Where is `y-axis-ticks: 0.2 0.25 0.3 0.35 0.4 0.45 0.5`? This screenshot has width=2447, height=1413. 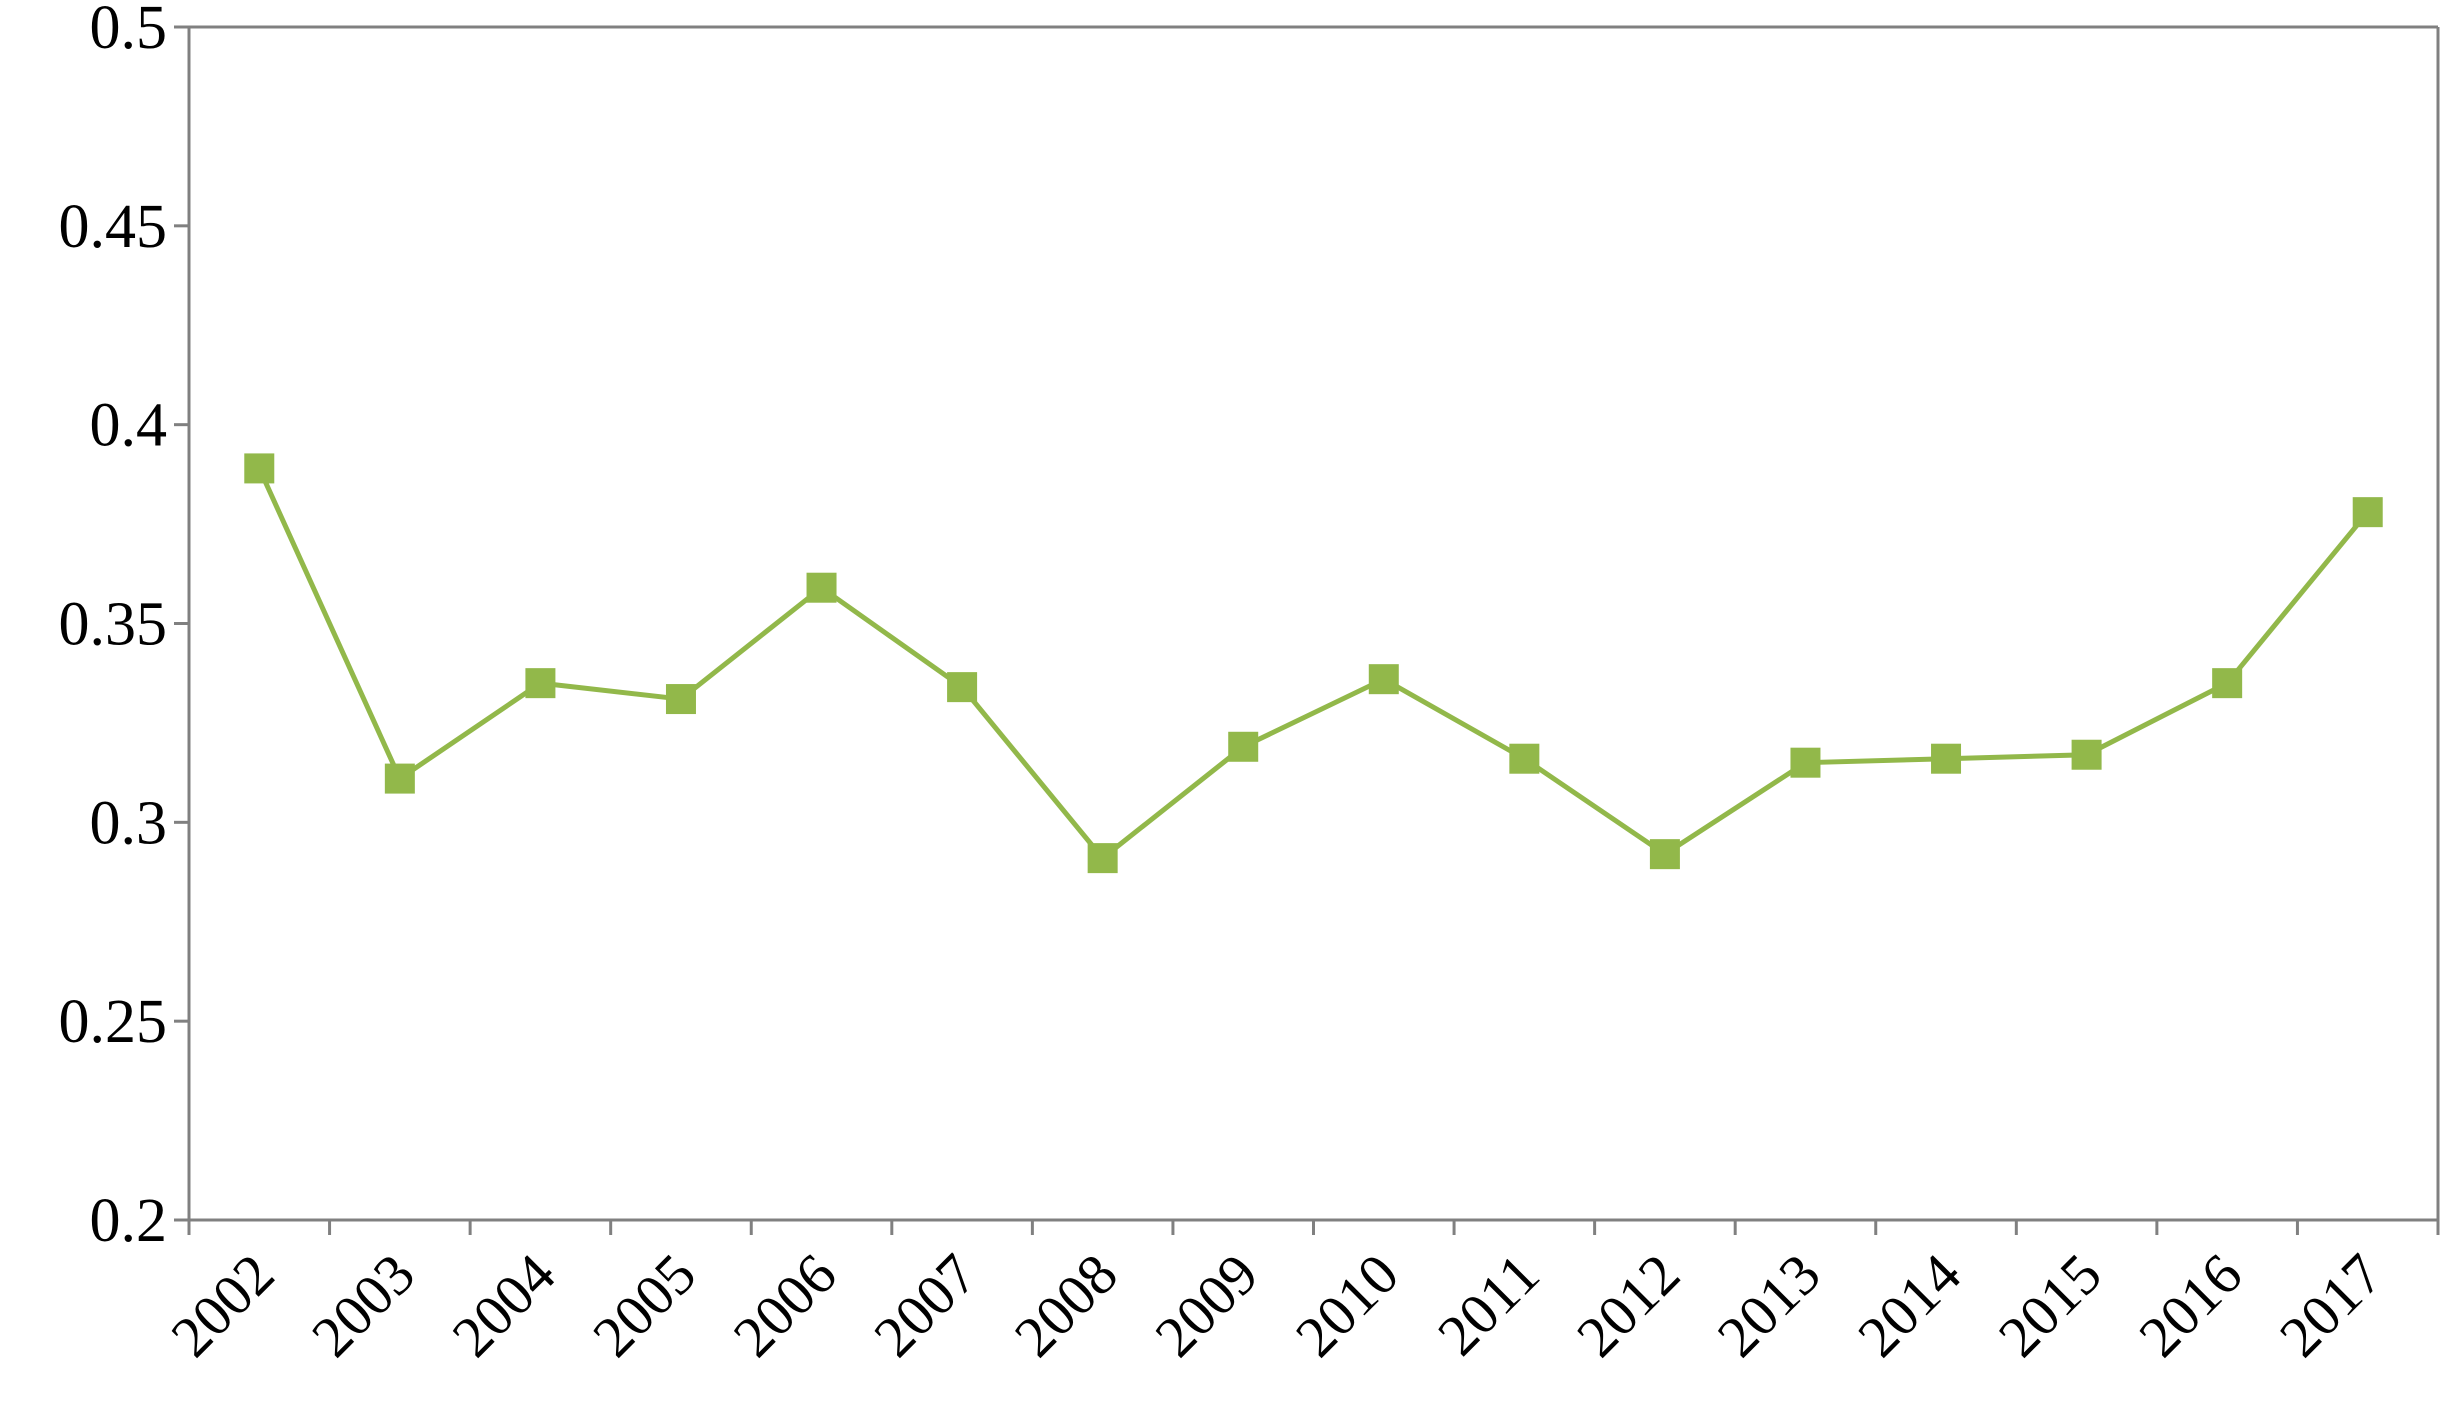
y-axis-ticks: 0.2 0.25 0.3 0.35 0.4 0.45 0.5 is located at coordinates (124, 627).